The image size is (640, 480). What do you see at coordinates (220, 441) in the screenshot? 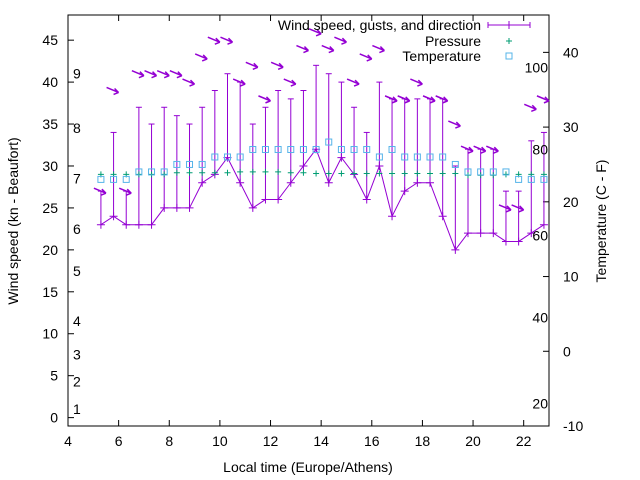
I see `x-tick-label: 10` at bounding box center [220, 441].